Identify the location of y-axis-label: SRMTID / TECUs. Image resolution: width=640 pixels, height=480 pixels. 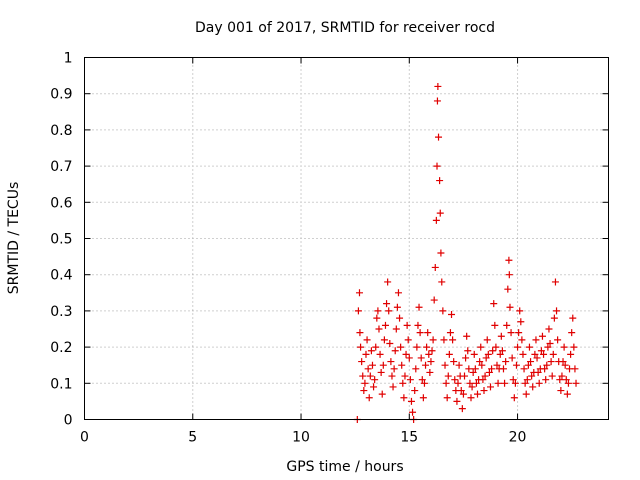
(14, 238).